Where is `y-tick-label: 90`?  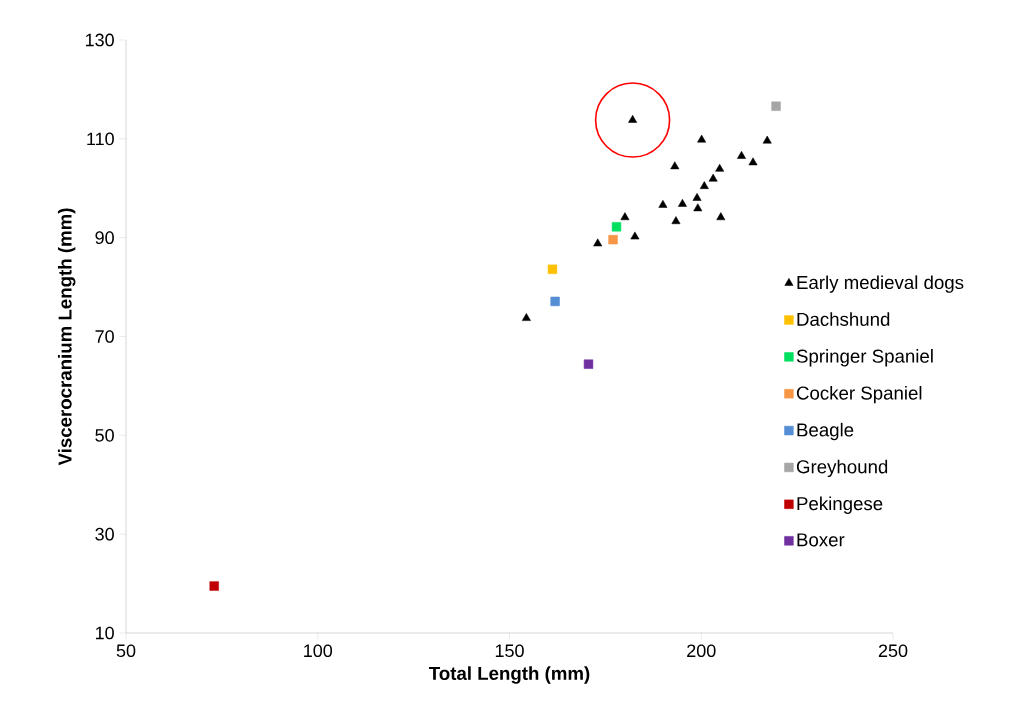 y-tick-label: 90 is located at coordinates (104, 238).